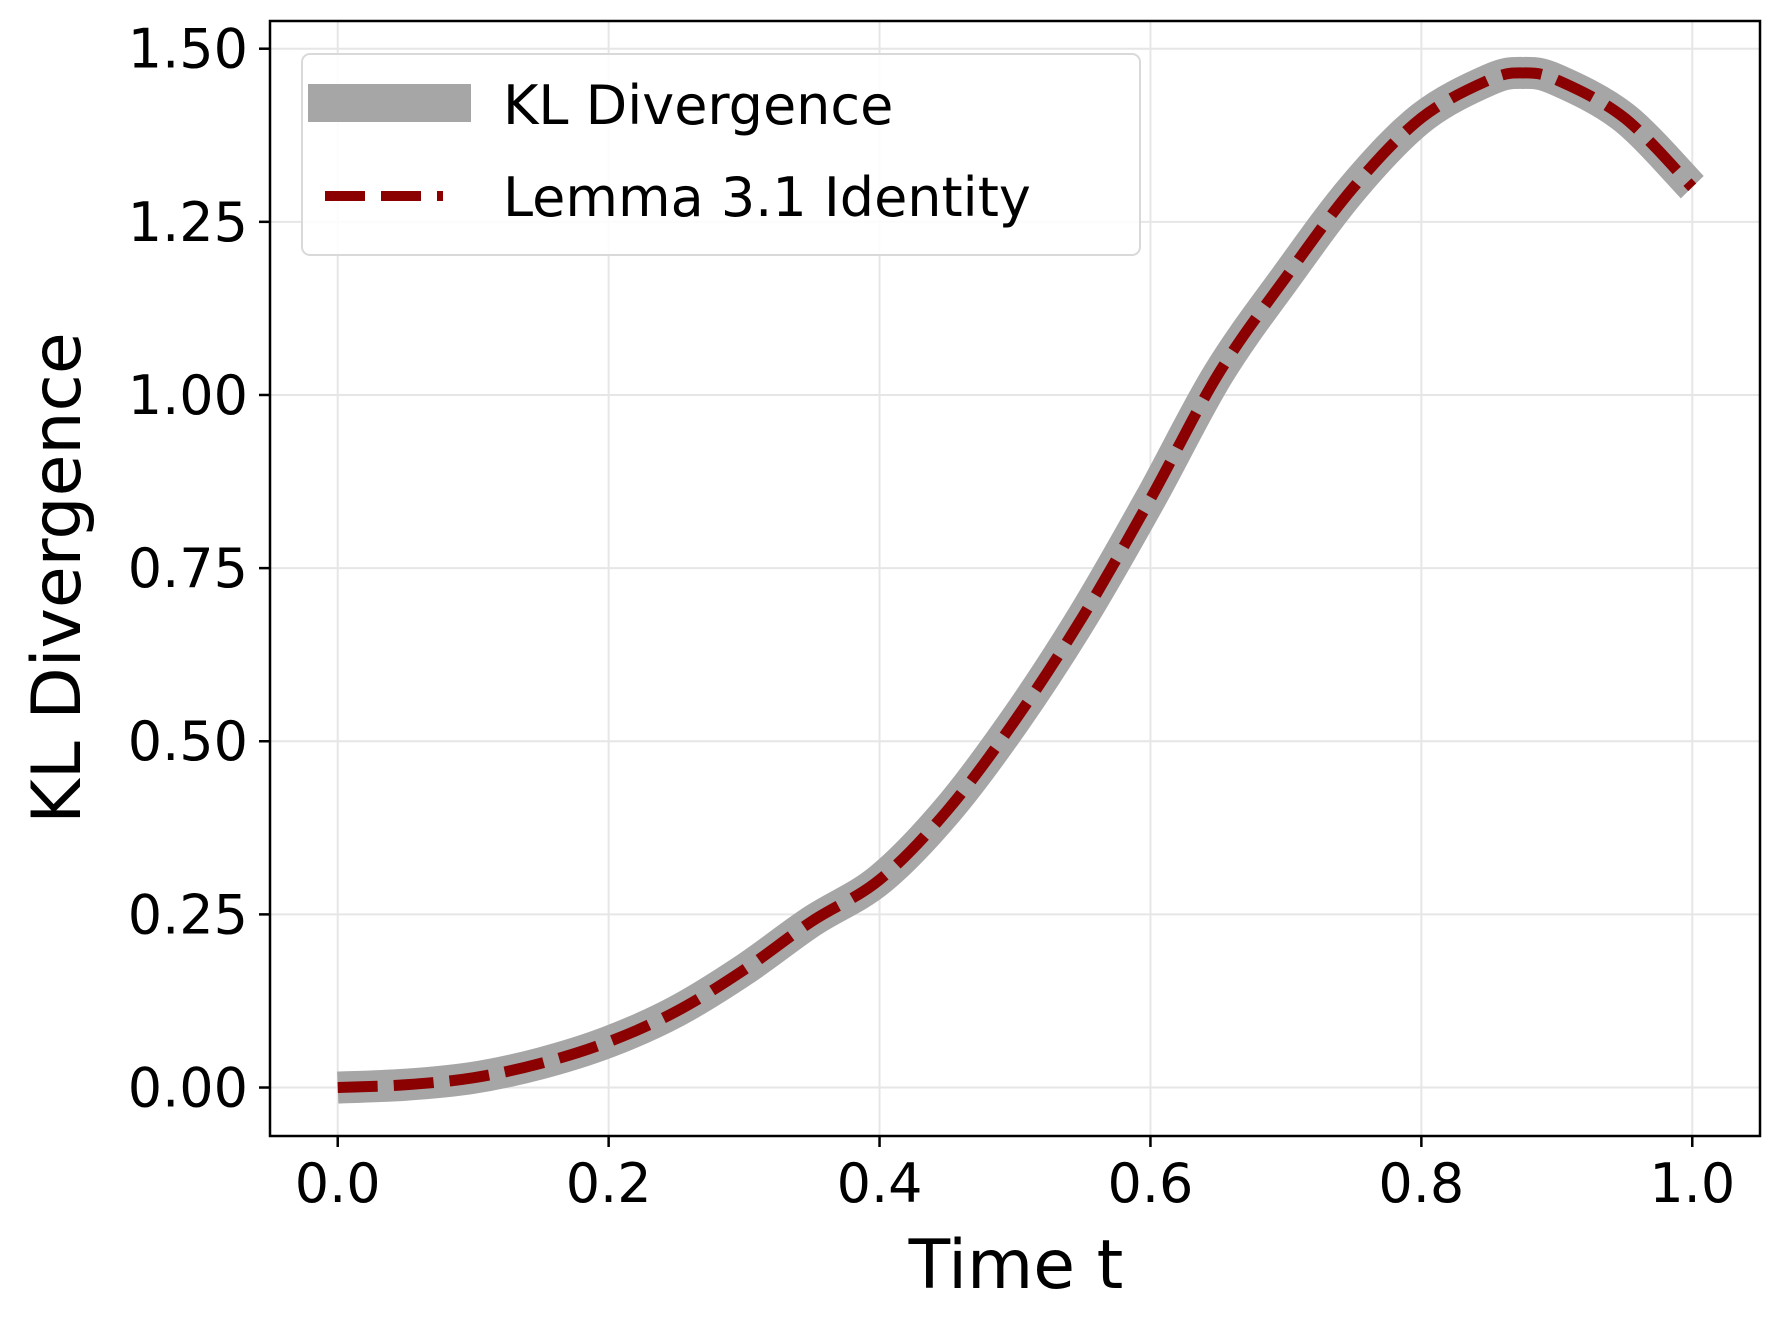 This screenshot has height=1321, width=1775. What do you see at coordinates (1692, 1183) in the screenshot?
I see `x-tick-label-5: 1.0` at bounding box center [1692, 1183].